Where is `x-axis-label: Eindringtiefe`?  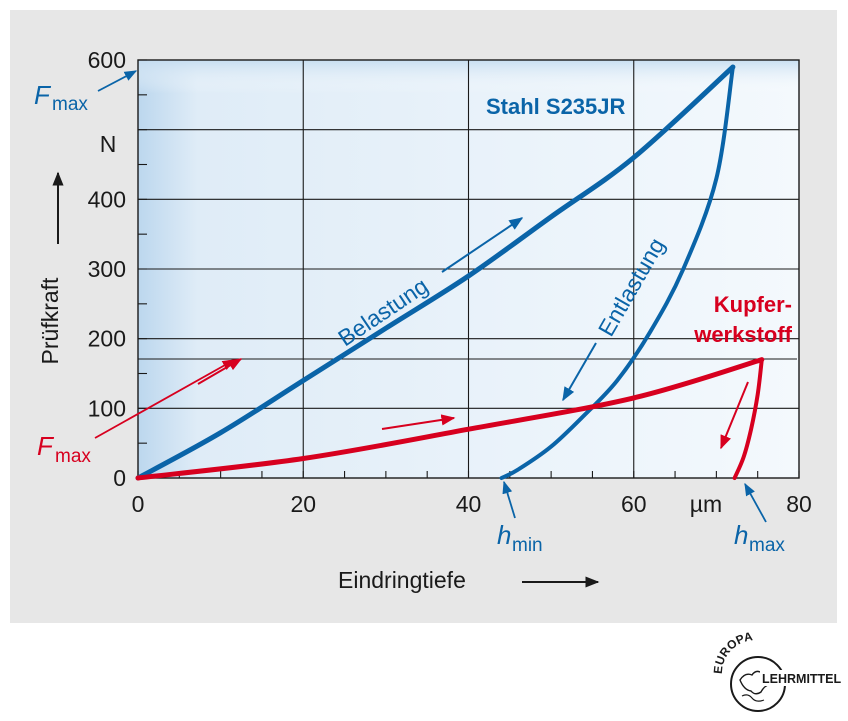 x-axis-label: Eindringtiefe is located at coordinates (402, 580).